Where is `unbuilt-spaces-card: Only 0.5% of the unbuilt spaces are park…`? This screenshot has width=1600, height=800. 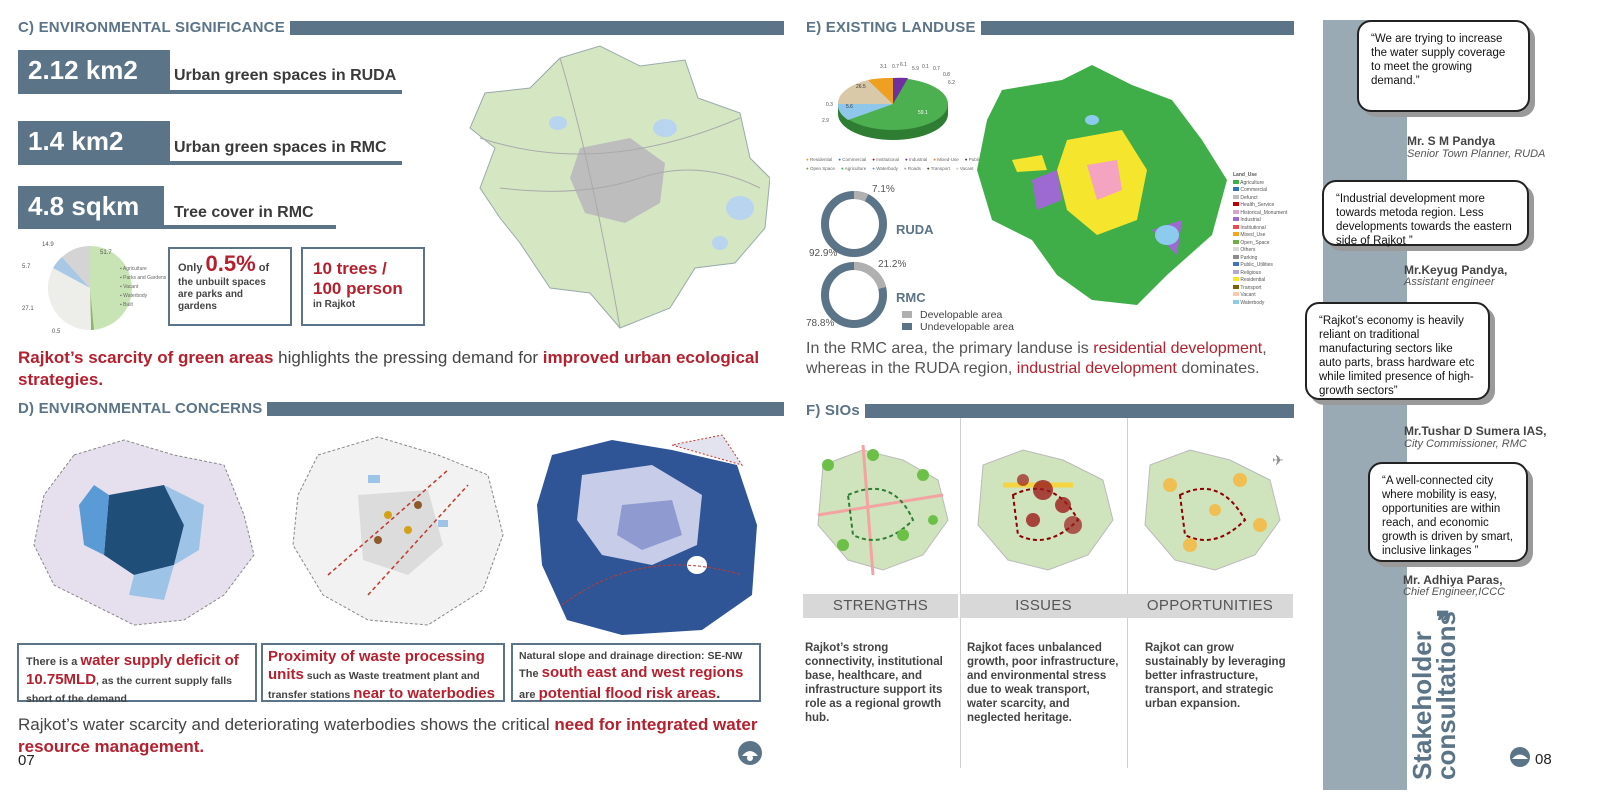 unbuilt-spaces-card: Only 0.5% of the unbuilt spaces are park… is located at coordinates (230, 286).